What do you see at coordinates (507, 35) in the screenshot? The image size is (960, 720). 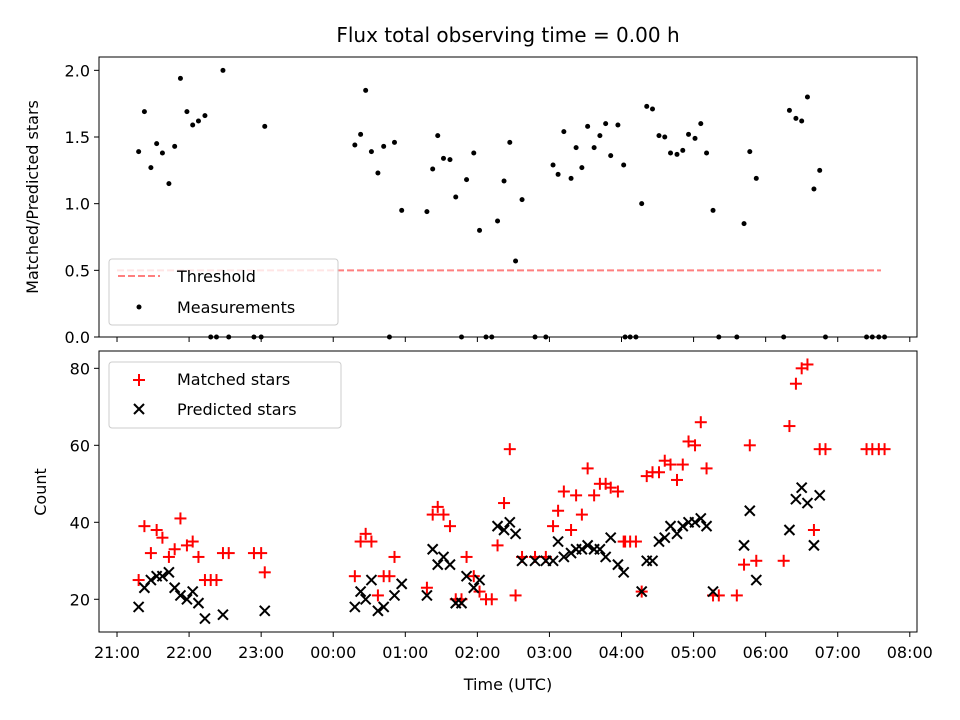 I see `chart-title: Flux total observing time = 0.00 h` at bounding box center [507, 35].